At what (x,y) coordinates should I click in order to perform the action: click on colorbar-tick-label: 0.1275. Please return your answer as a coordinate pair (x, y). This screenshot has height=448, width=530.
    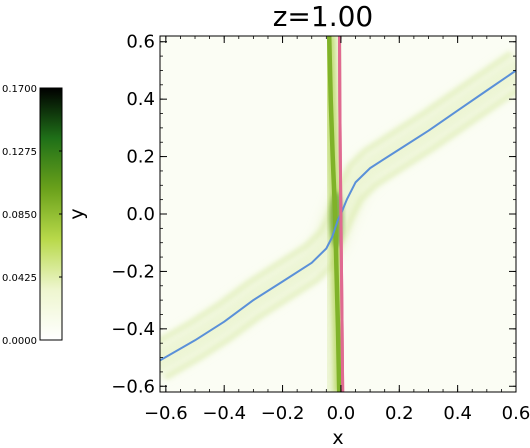
    Looking at the image, I should click on (19, 152).